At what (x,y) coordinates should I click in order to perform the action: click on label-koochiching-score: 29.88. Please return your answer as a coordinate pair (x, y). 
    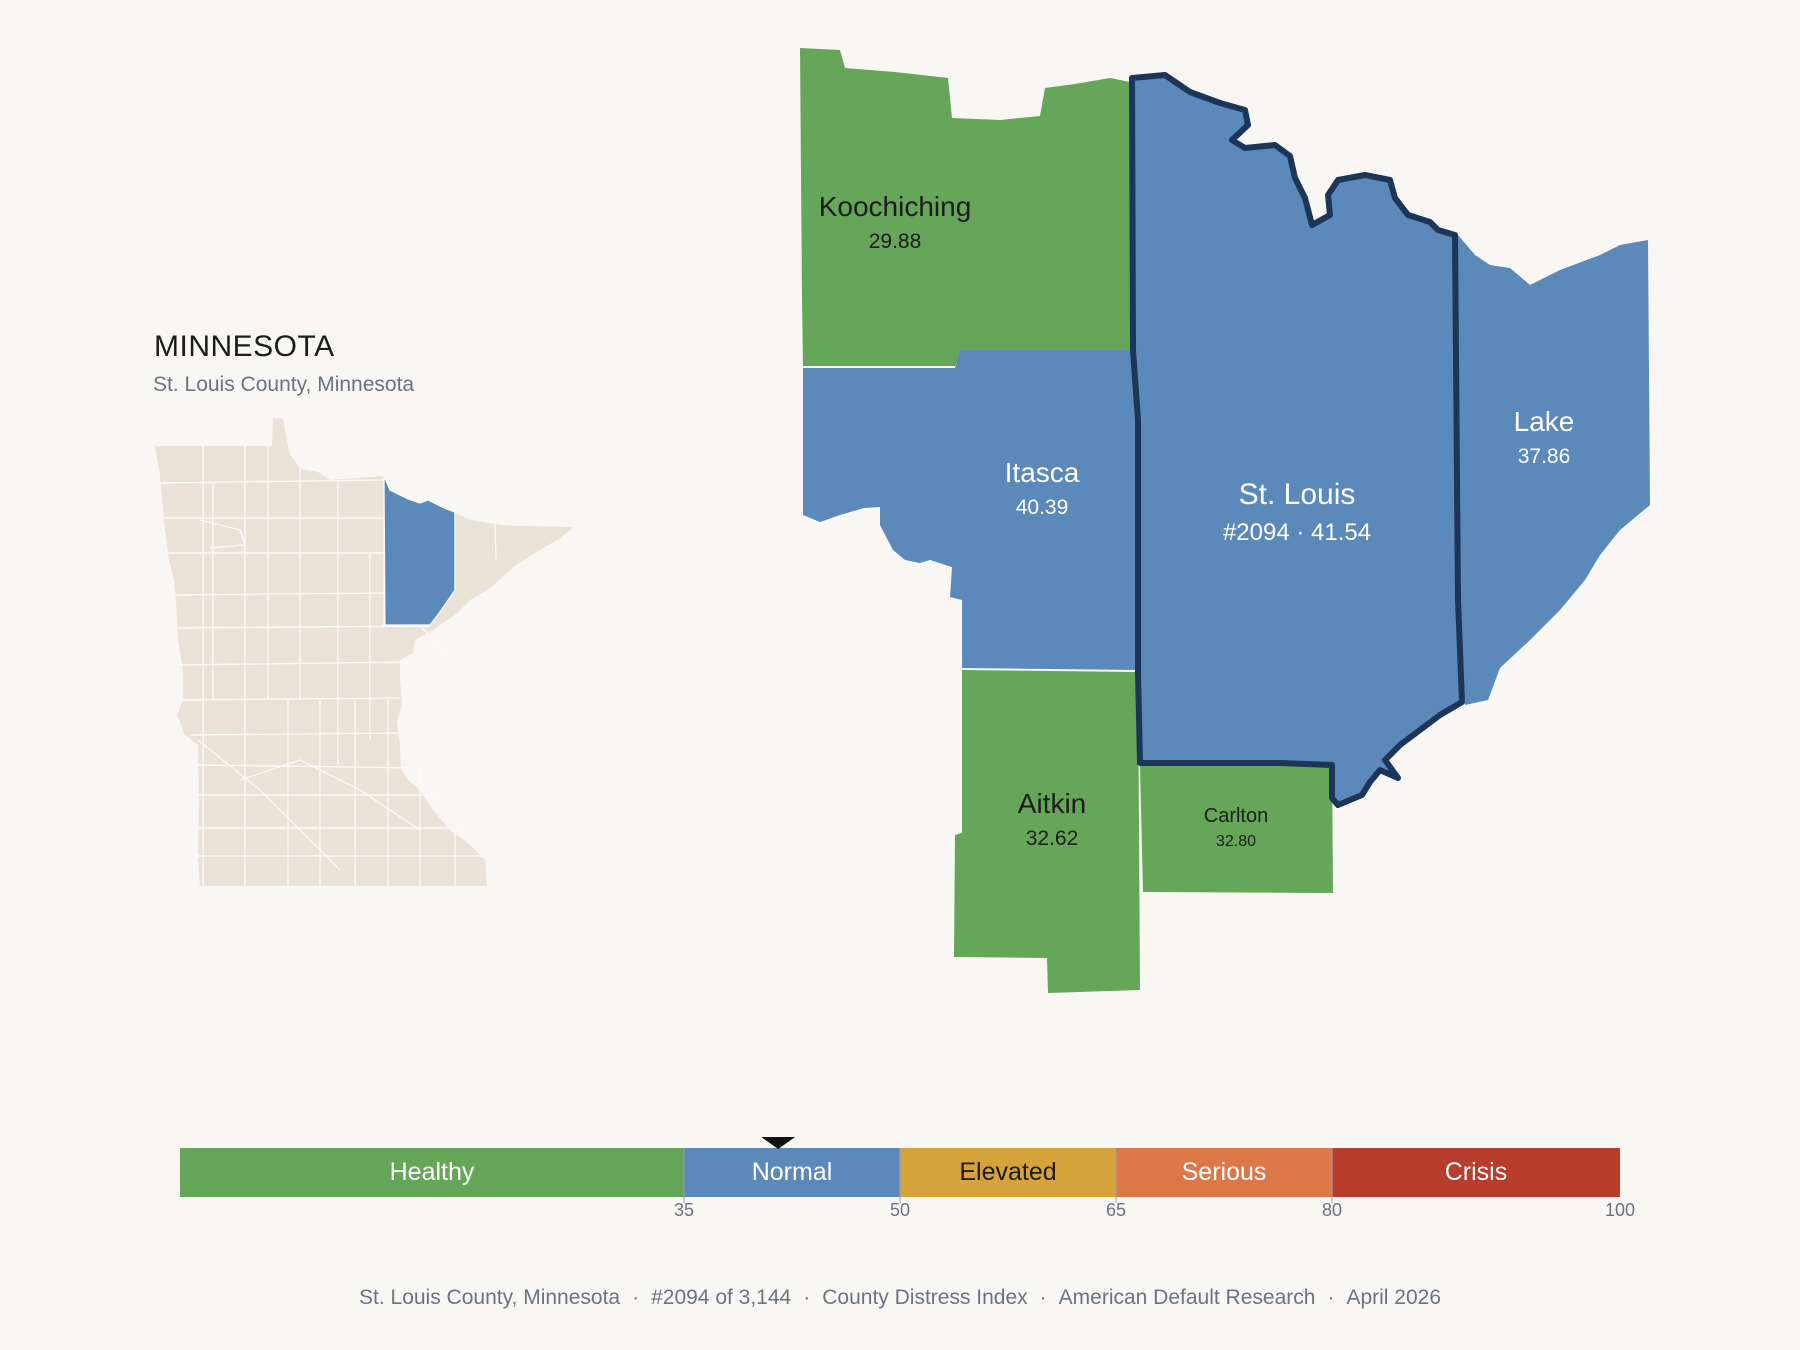
    Looking at the image, I should click on (895, 241).